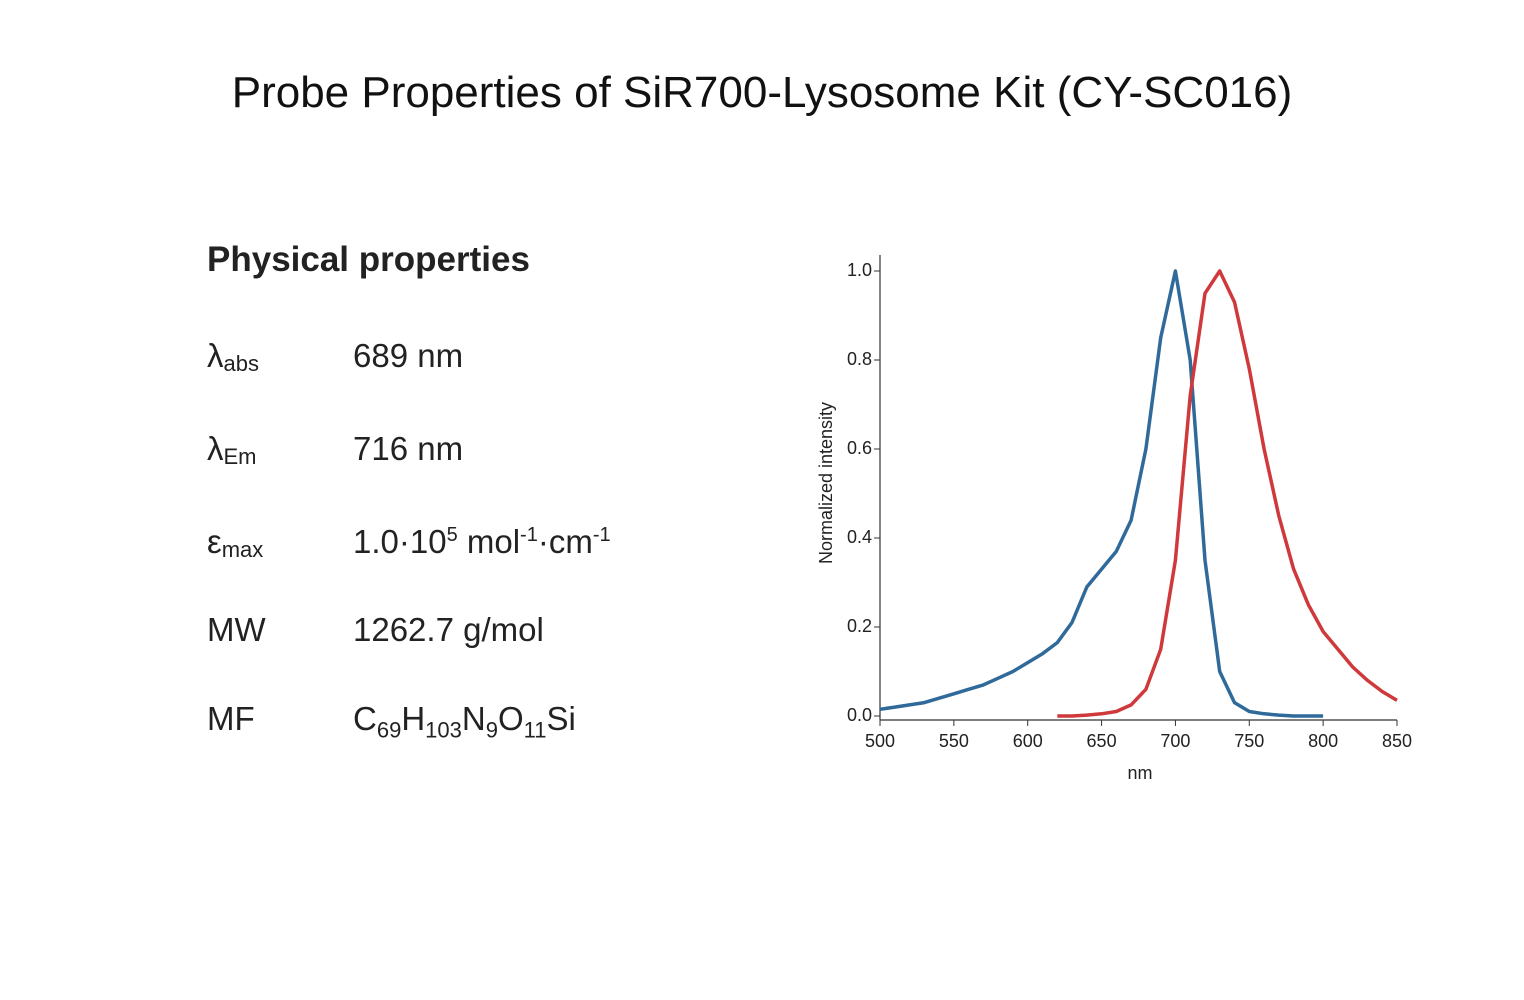 The width and height of the screenshot is (1524, 1000). I want to click on subscript: 103, so click(443, 730).